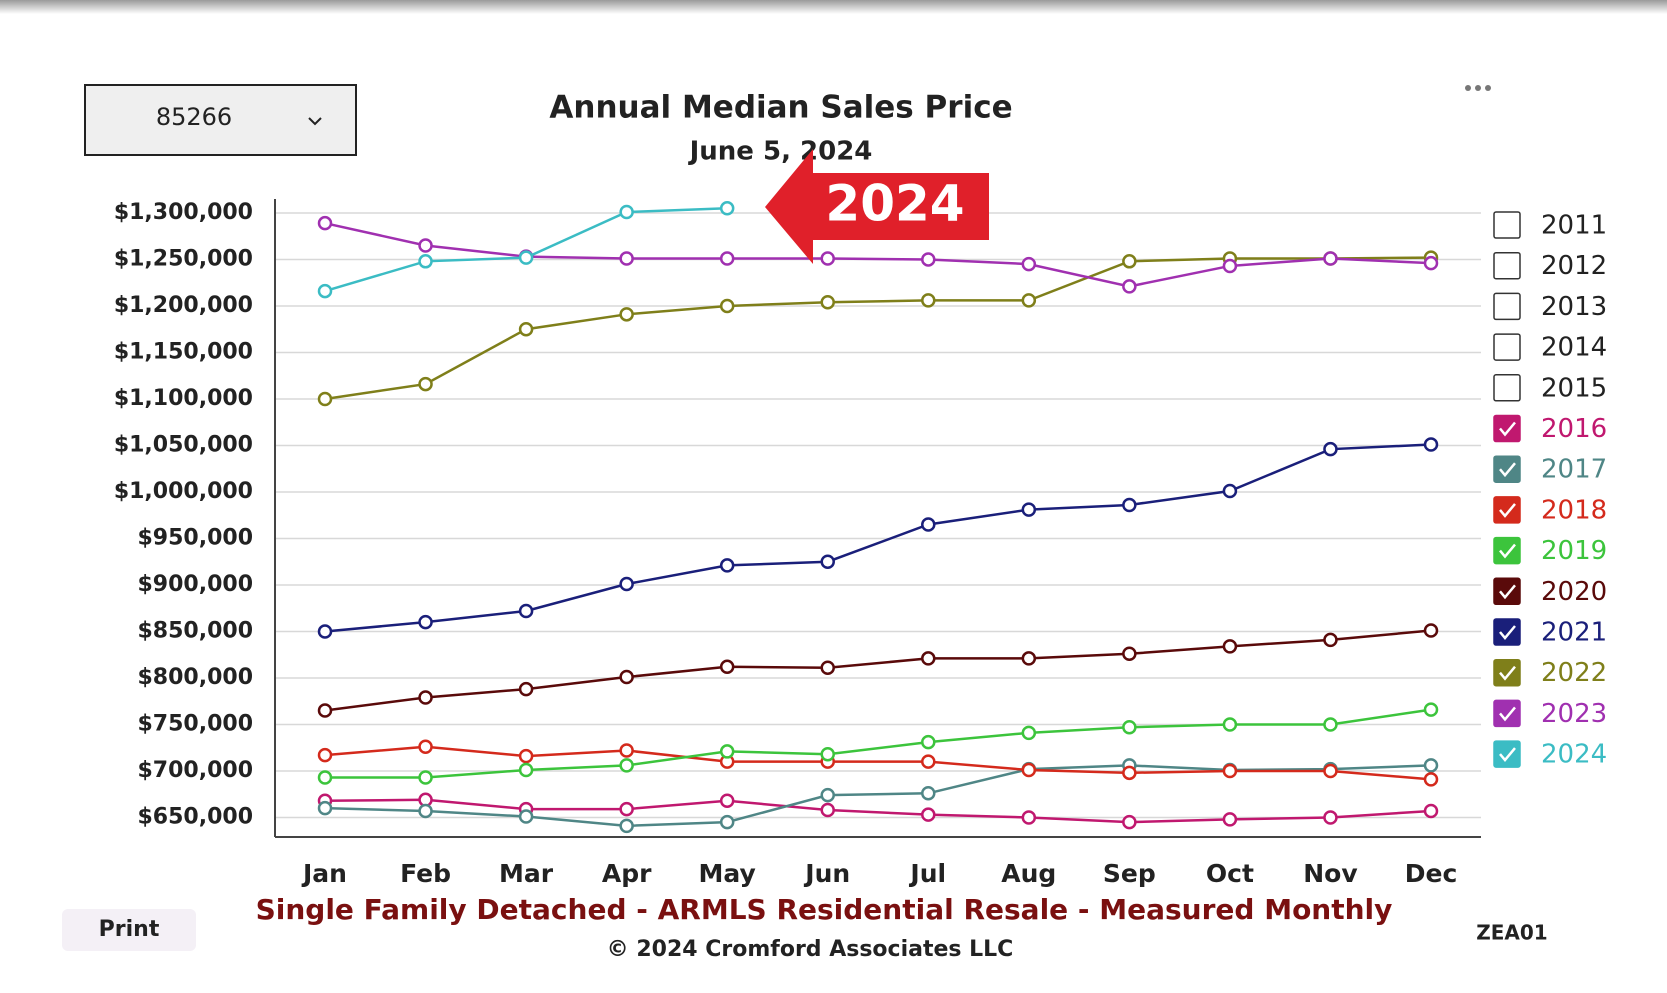  I want to click on legend-label: 2012, so click(1574, 266).